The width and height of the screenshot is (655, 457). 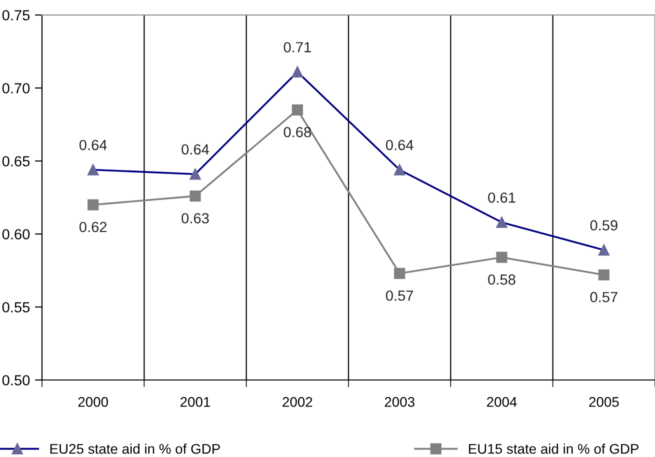 What do you see at coordinates (399, 402) in the screenshot?
I see `x-tick-label: 2003` at bounding box center [399, 402].